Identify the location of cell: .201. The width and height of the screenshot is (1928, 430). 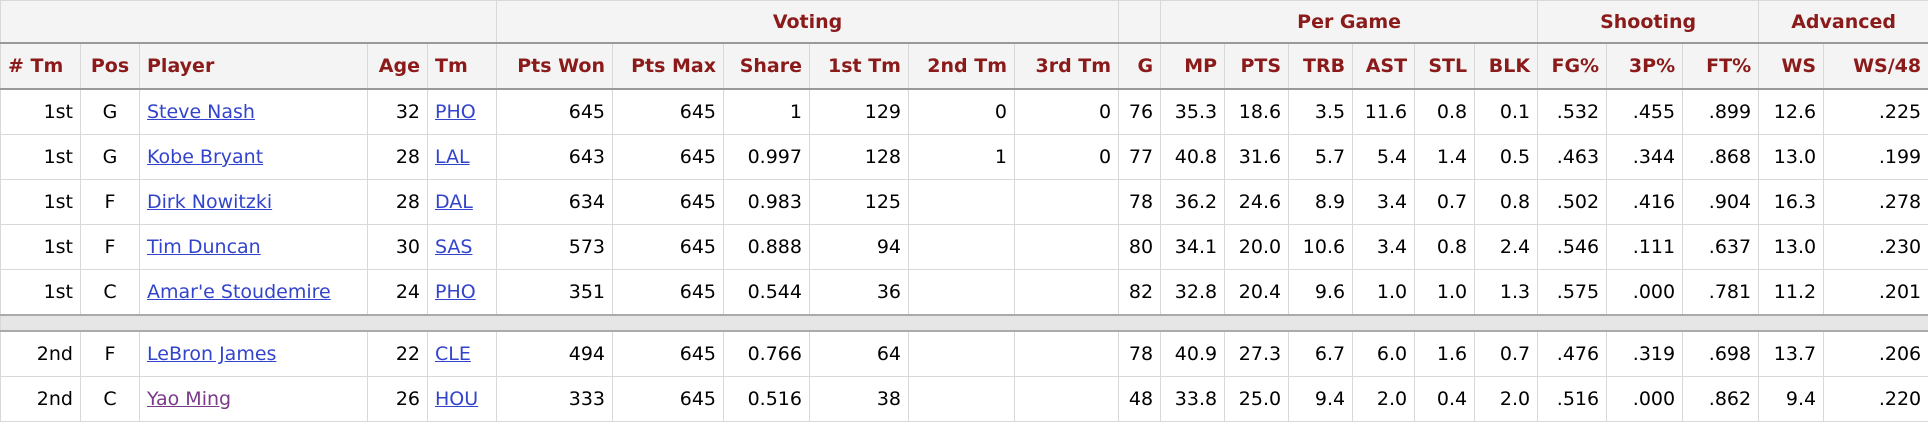
(1875, 292).